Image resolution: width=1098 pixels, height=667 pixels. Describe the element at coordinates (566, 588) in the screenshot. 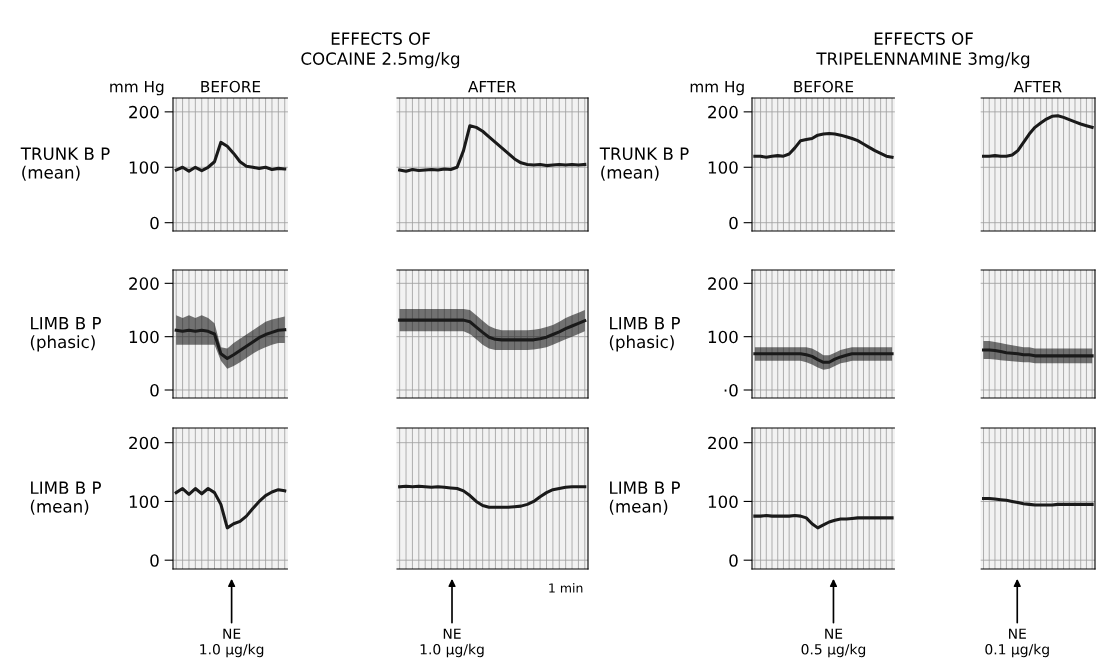

I see `text: 1 min` at that location.